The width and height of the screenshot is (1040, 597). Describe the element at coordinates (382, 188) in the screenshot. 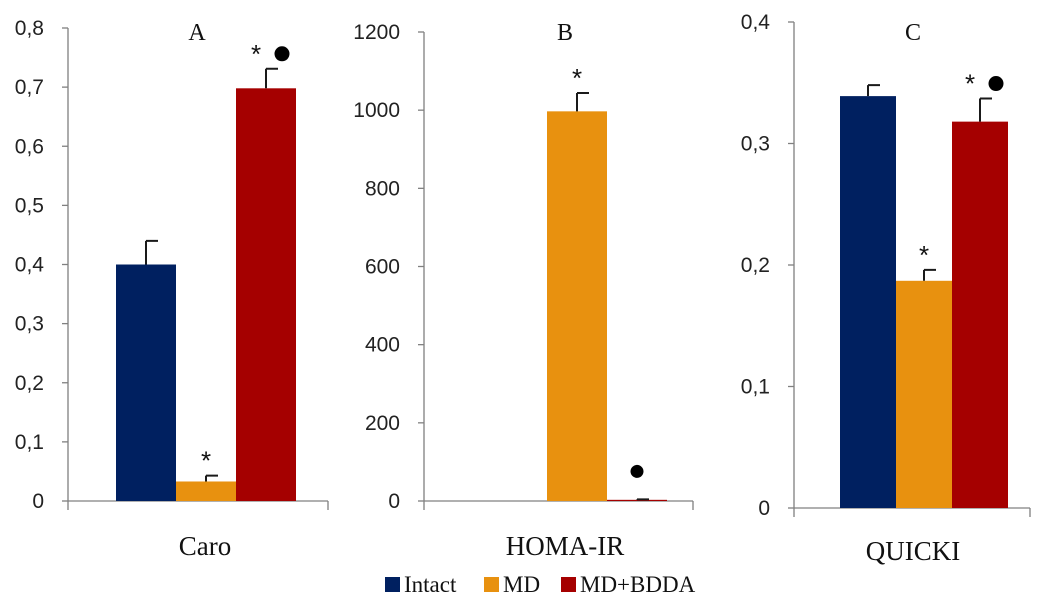

I see `y-tick-label: 800` at that location.